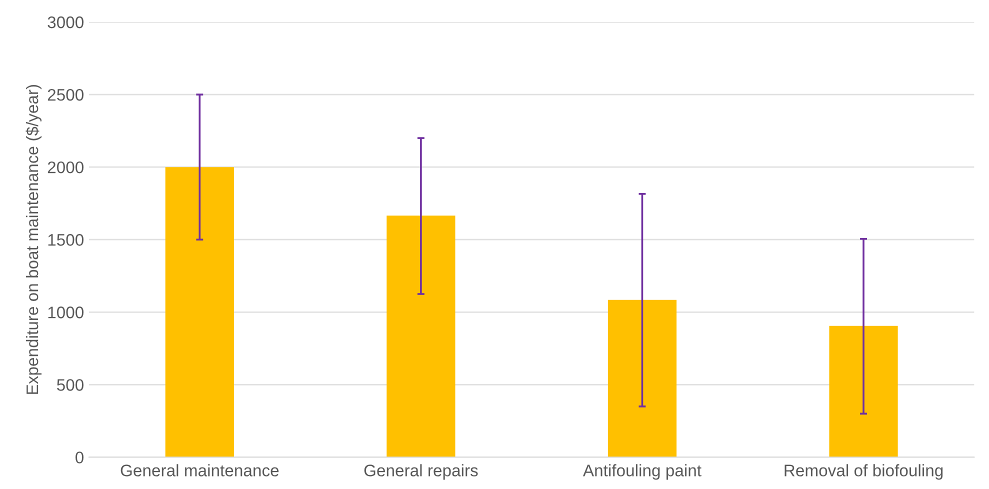 The height and width of the screenshot is (489, 989). I want to click on y-tick-label: 2500, so click(66, 94).